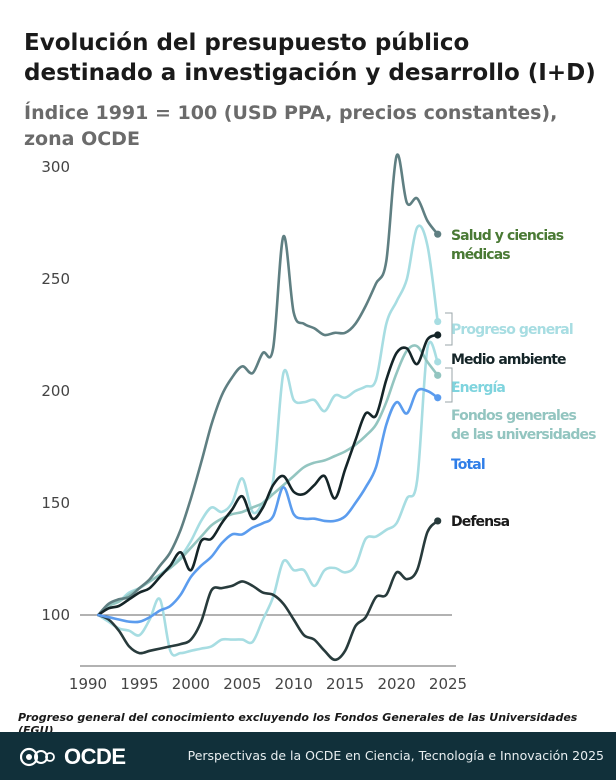 The image size is (616, 780). Describe the element at coordinates (438, 321) in the screenshot. I see `series-end-point-progreso-general` at that location.